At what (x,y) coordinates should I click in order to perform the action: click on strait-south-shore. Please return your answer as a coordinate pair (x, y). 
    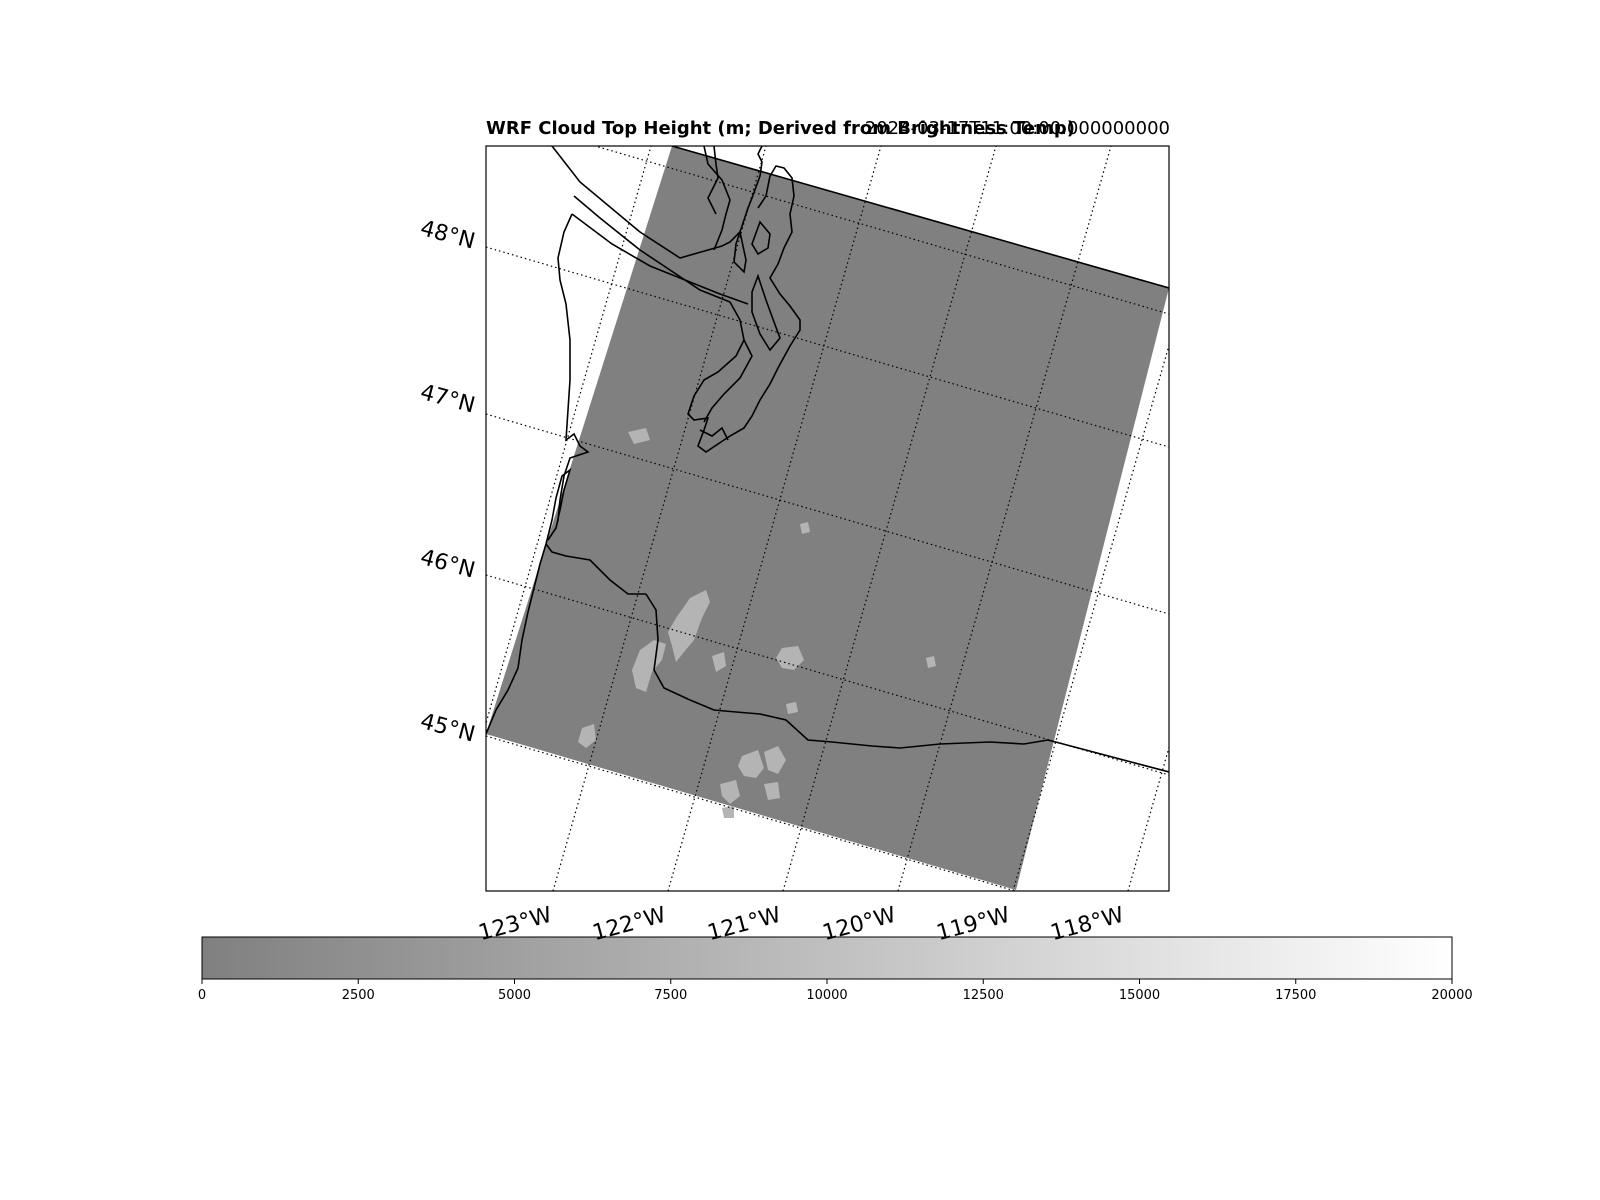
    Looking at the image, I should click on (652, 249).